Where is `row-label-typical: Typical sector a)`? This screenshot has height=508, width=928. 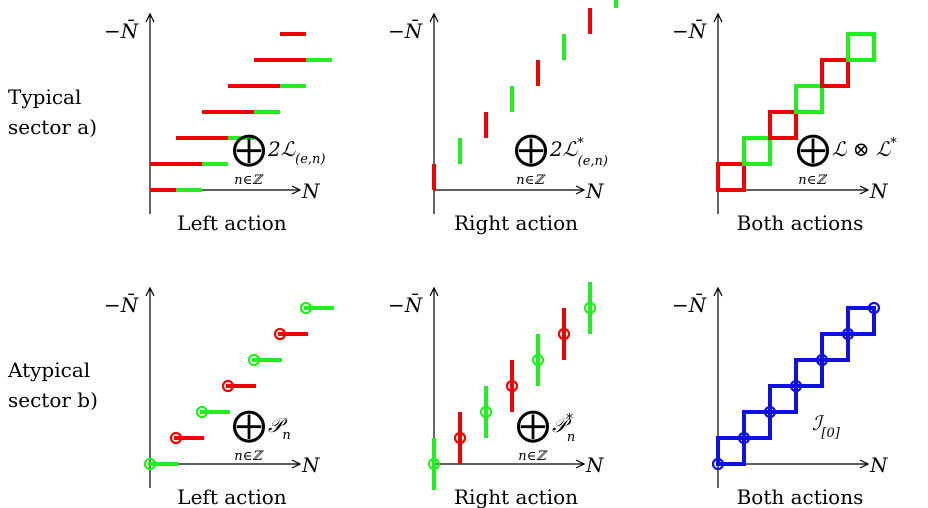 row-label-typical: Typical sector a) is located at coordinates (52, 112).